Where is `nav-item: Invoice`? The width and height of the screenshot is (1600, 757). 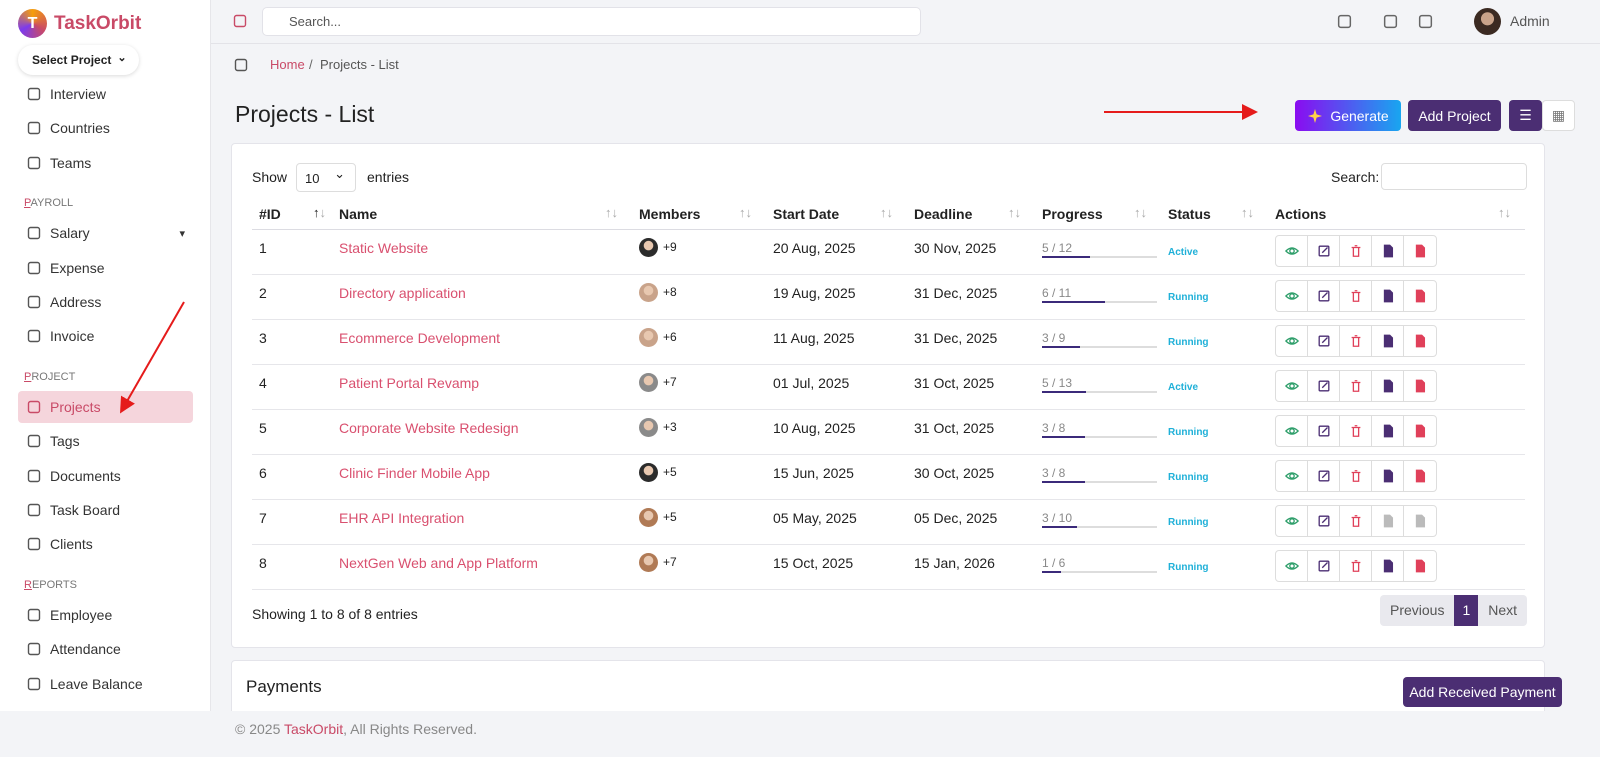 nav-item: Invoice is located at coordinates (105, 336).